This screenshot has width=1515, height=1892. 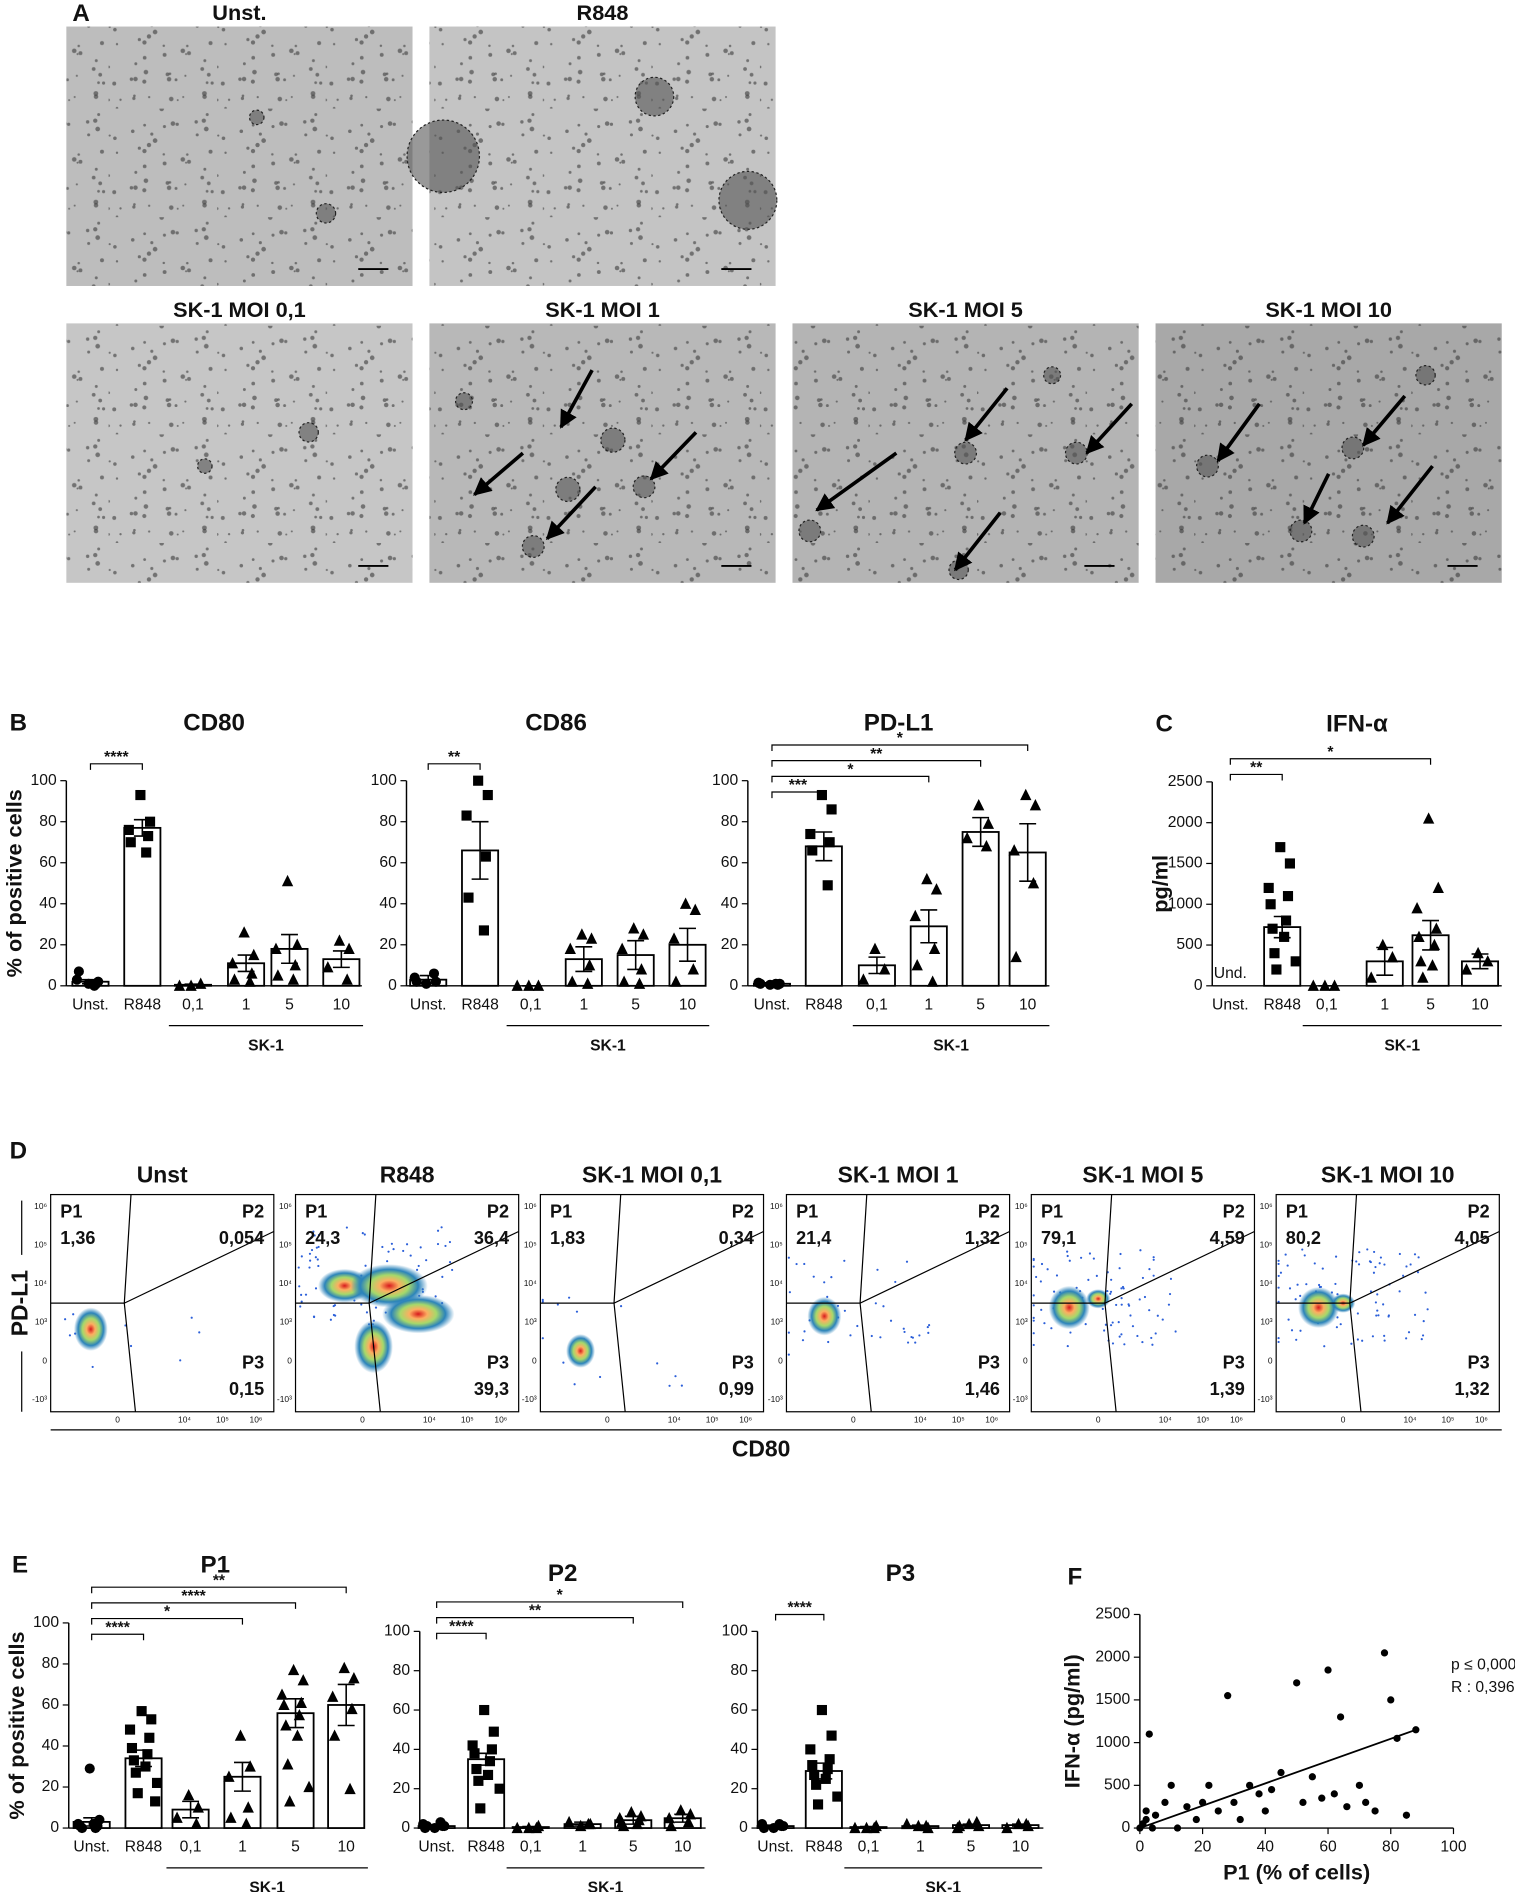 What do you see at coordinates (54, 1827) in the screenshot?
I see `y-tick-label: 0` at bounding box center [54, 1827].